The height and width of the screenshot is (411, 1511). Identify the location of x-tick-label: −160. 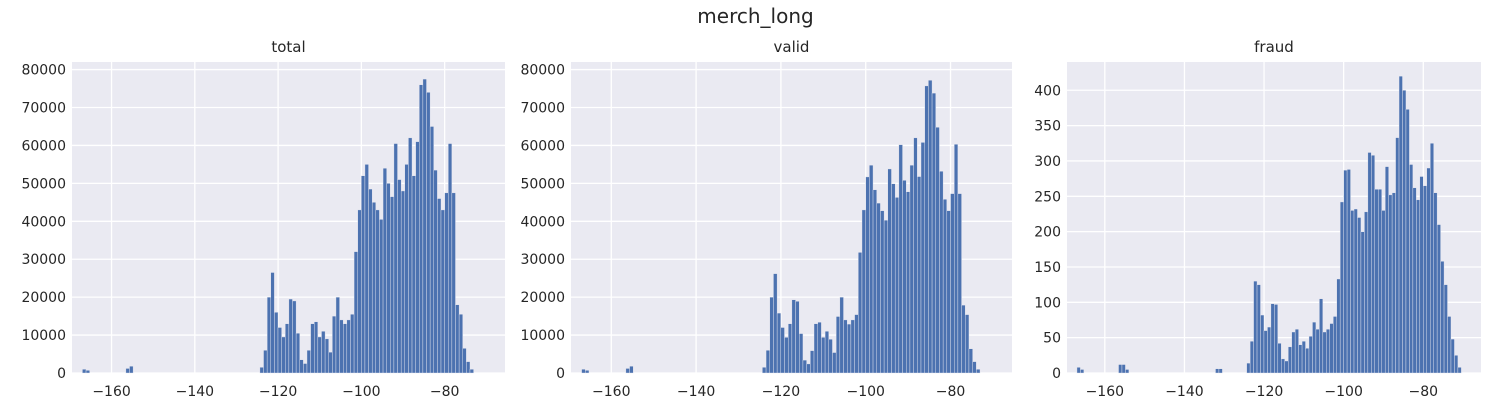
(611, 392).